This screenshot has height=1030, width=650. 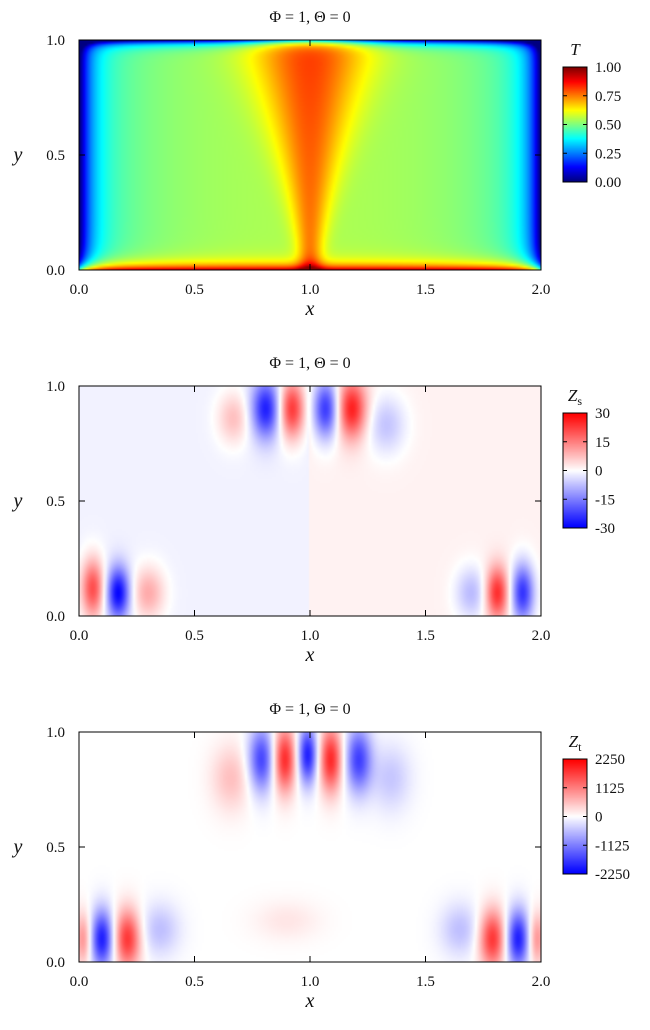 What do you see at coordinates (575, 49) in the screenshot?
I see `colorbar-label: T` at bounding box center [575, 49].